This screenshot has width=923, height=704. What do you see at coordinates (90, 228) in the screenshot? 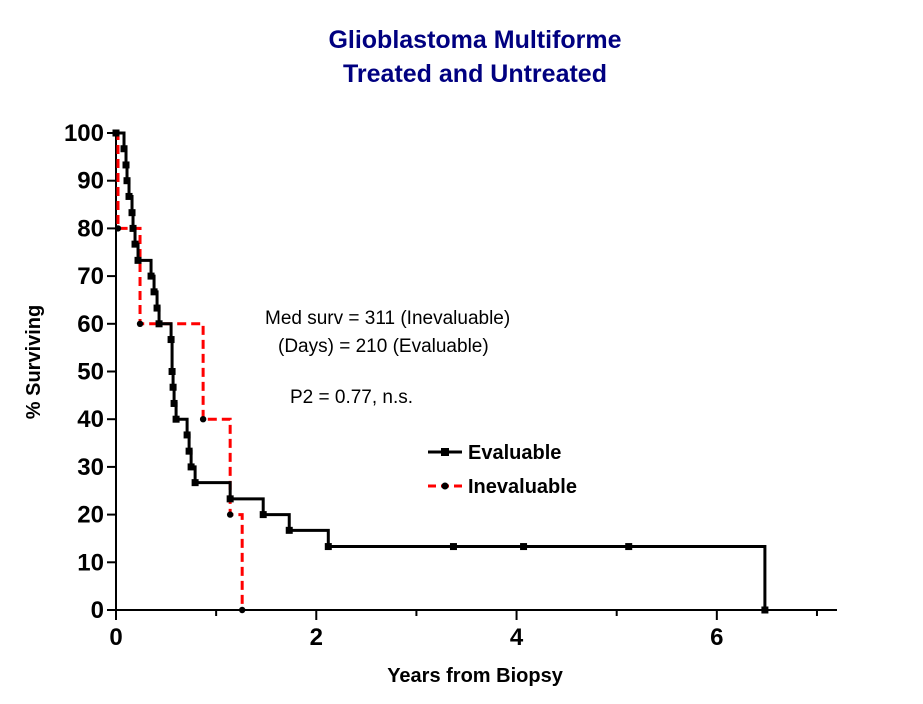
I see `y-tick-label: 80` at bounding box center [90, 228].